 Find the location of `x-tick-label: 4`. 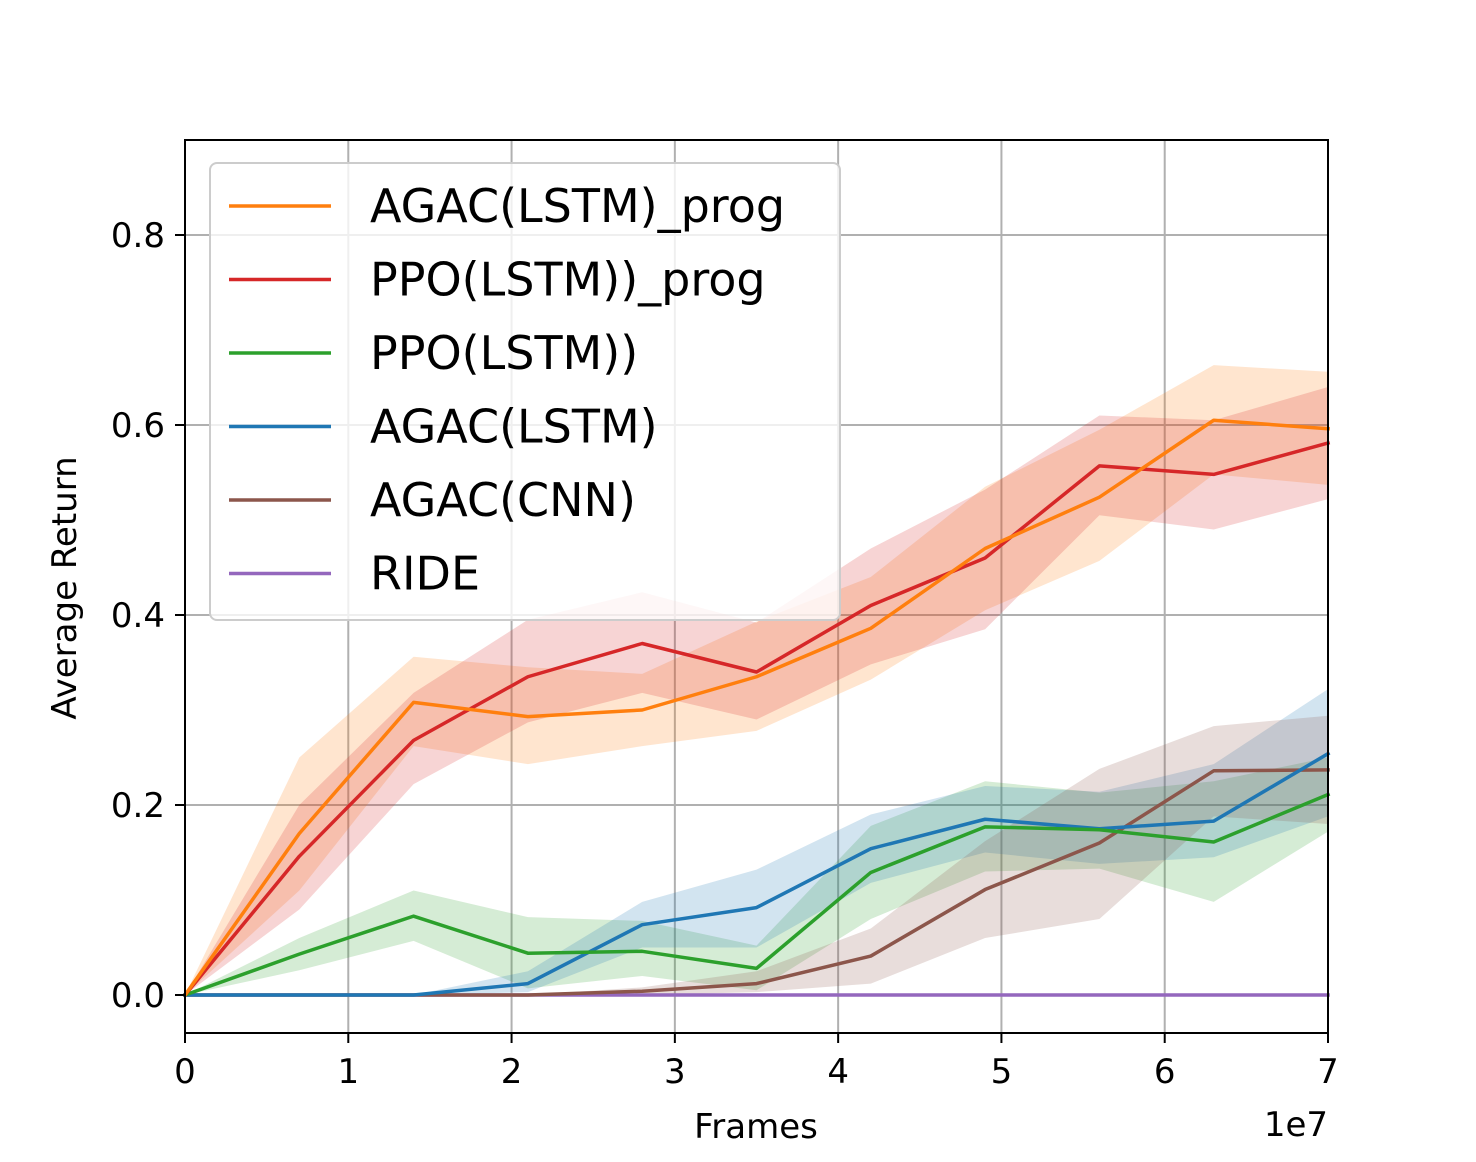

x-tick-label: 4 is located at coordinates (838, 1072).